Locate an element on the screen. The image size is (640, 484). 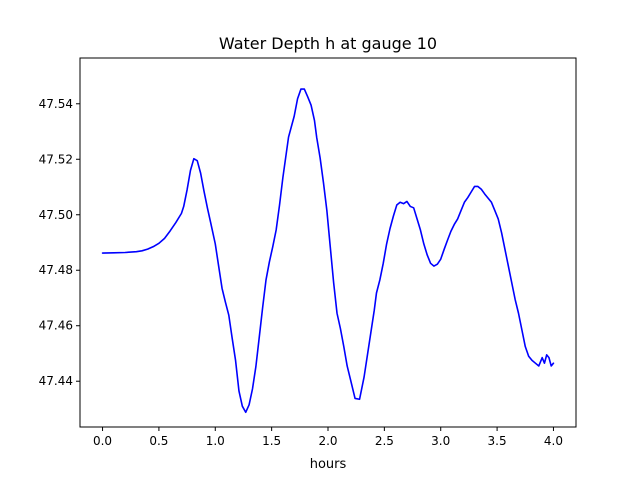
x-tick-label: 2.0 is located at coordinates (327, 441).